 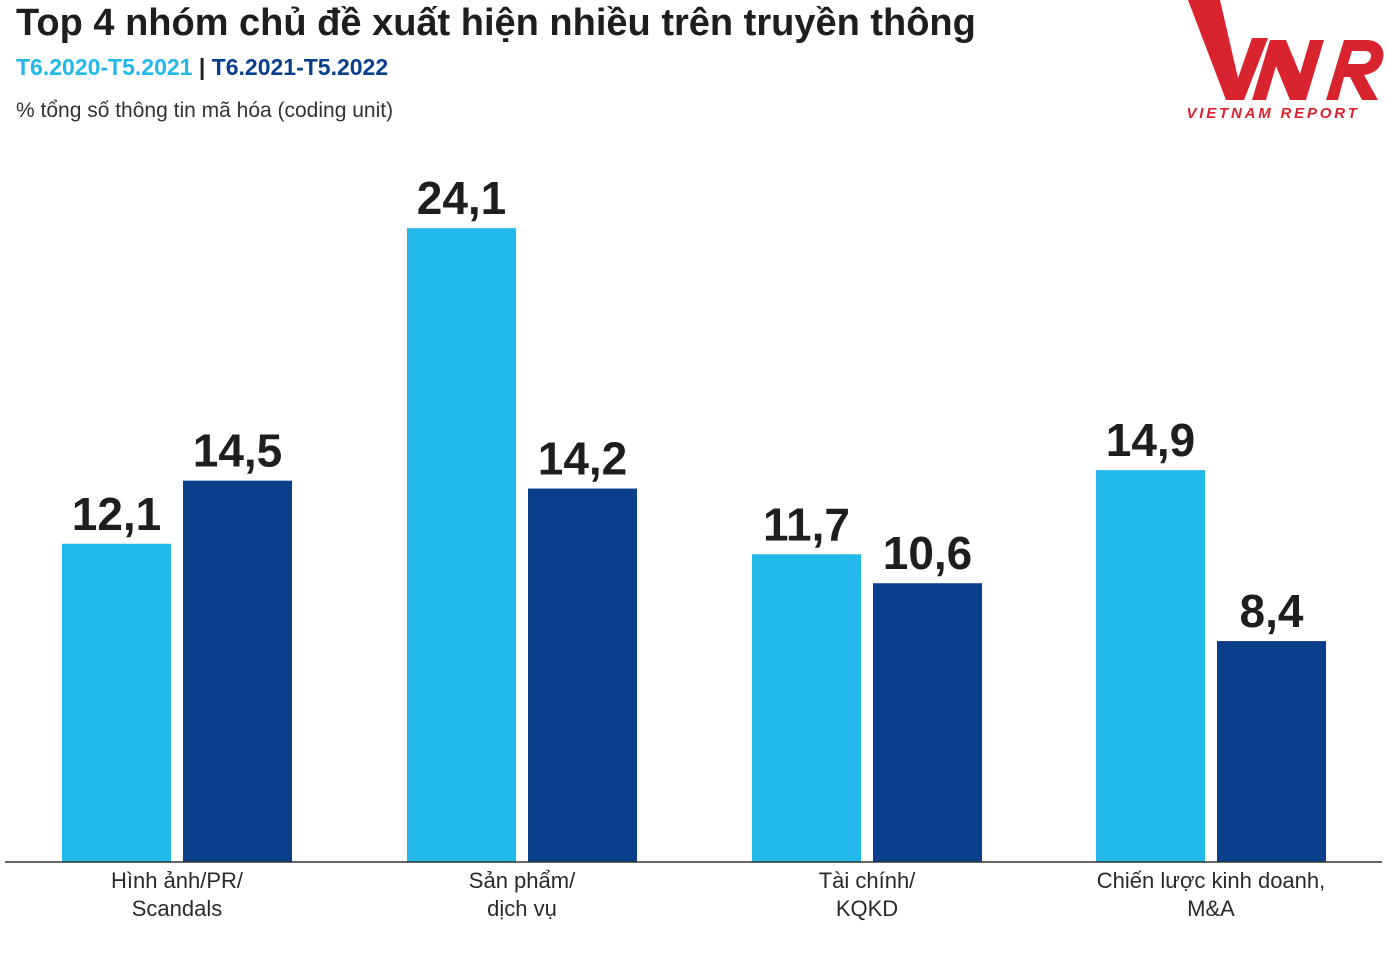 What do you see at coordinates (582, 675) in the screenshot?
I see `bar-s2-c2` at bounding box center [582, 675].